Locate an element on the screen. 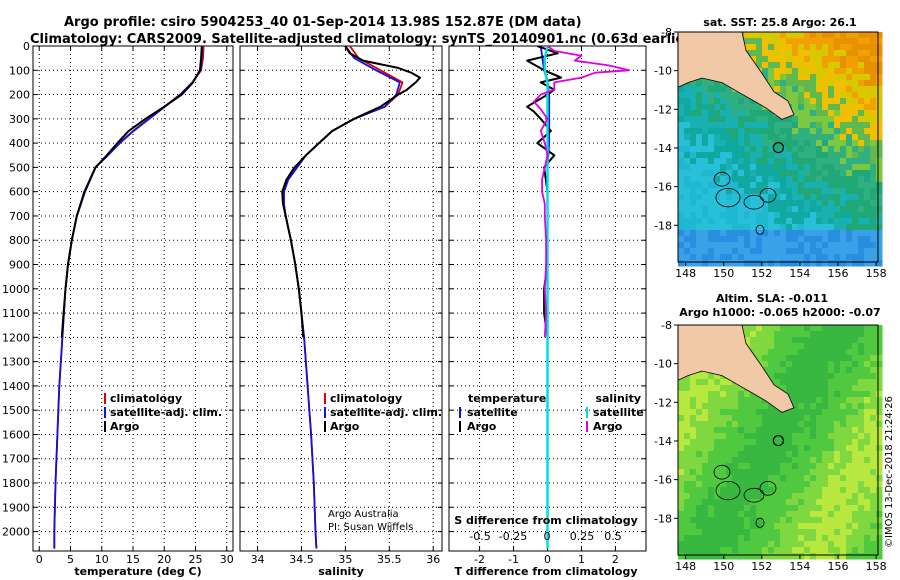 The width and height of the screenshot is (900, 580). x-tick-label: 0 is located at coordinates (39, 559).